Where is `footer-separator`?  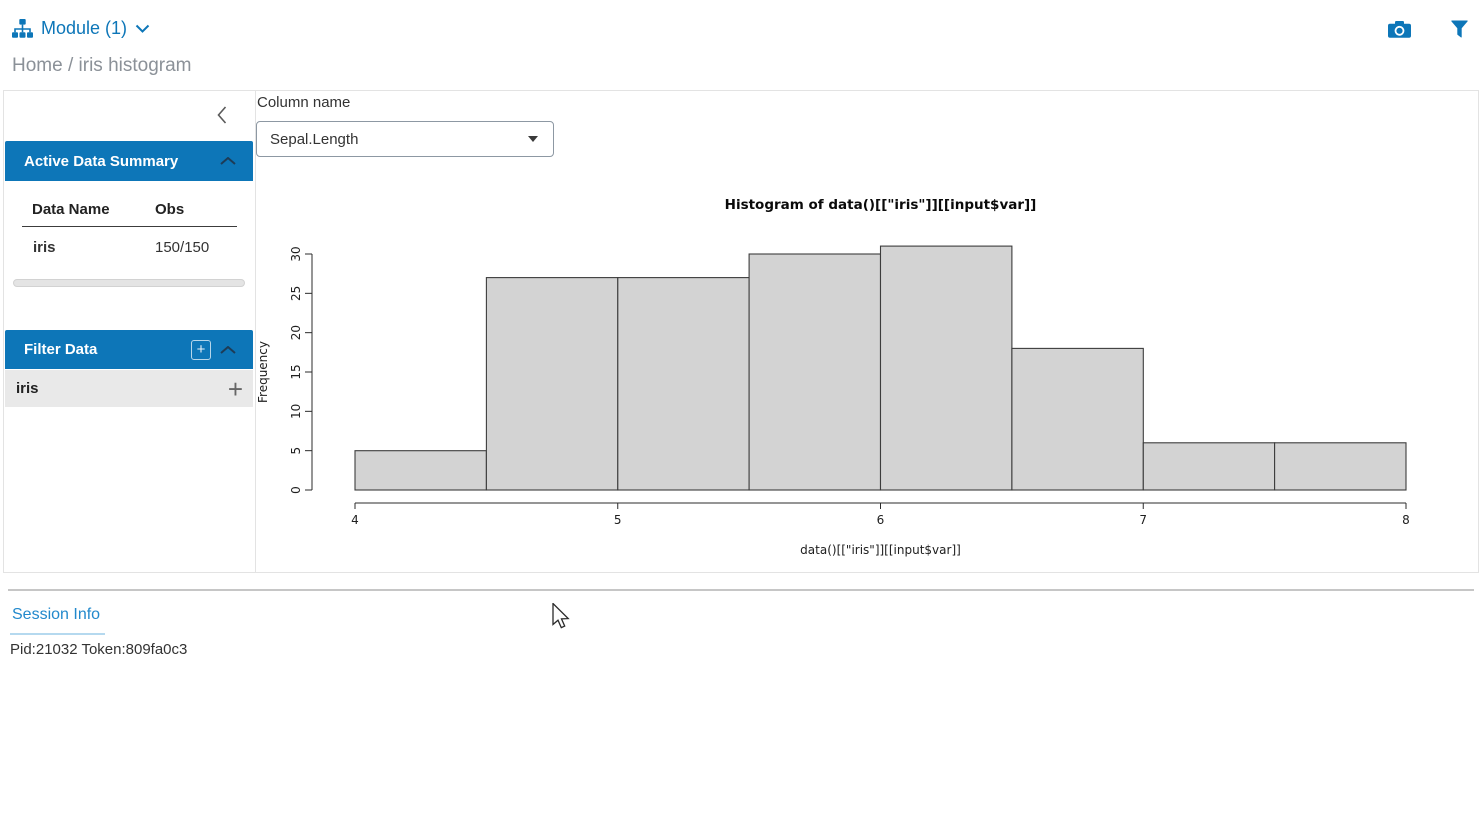 footer-separator is located at coordinates (741, 590).